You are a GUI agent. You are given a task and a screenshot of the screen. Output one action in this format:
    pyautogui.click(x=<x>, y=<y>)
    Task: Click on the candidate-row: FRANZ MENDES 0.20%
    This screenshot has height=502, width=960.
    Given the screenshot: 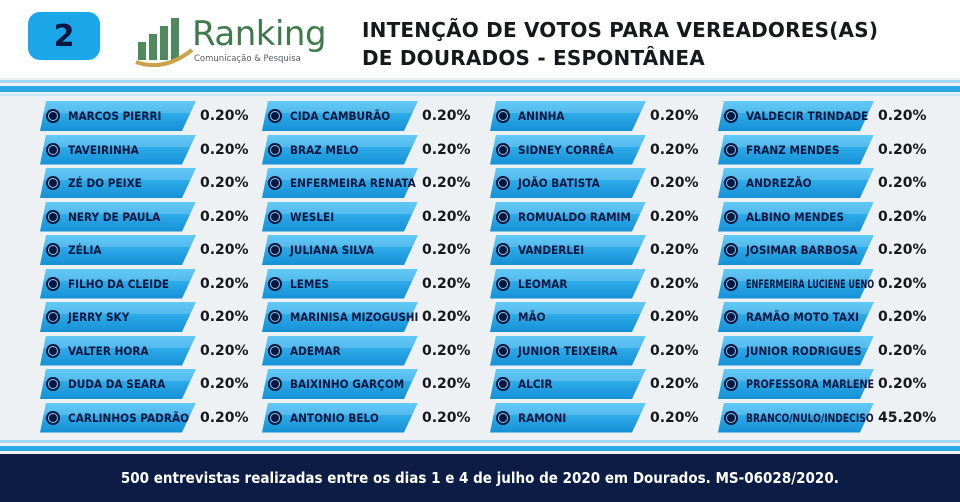 What is the action you would take?
    pyautogui.click(x=832, y=150)
    